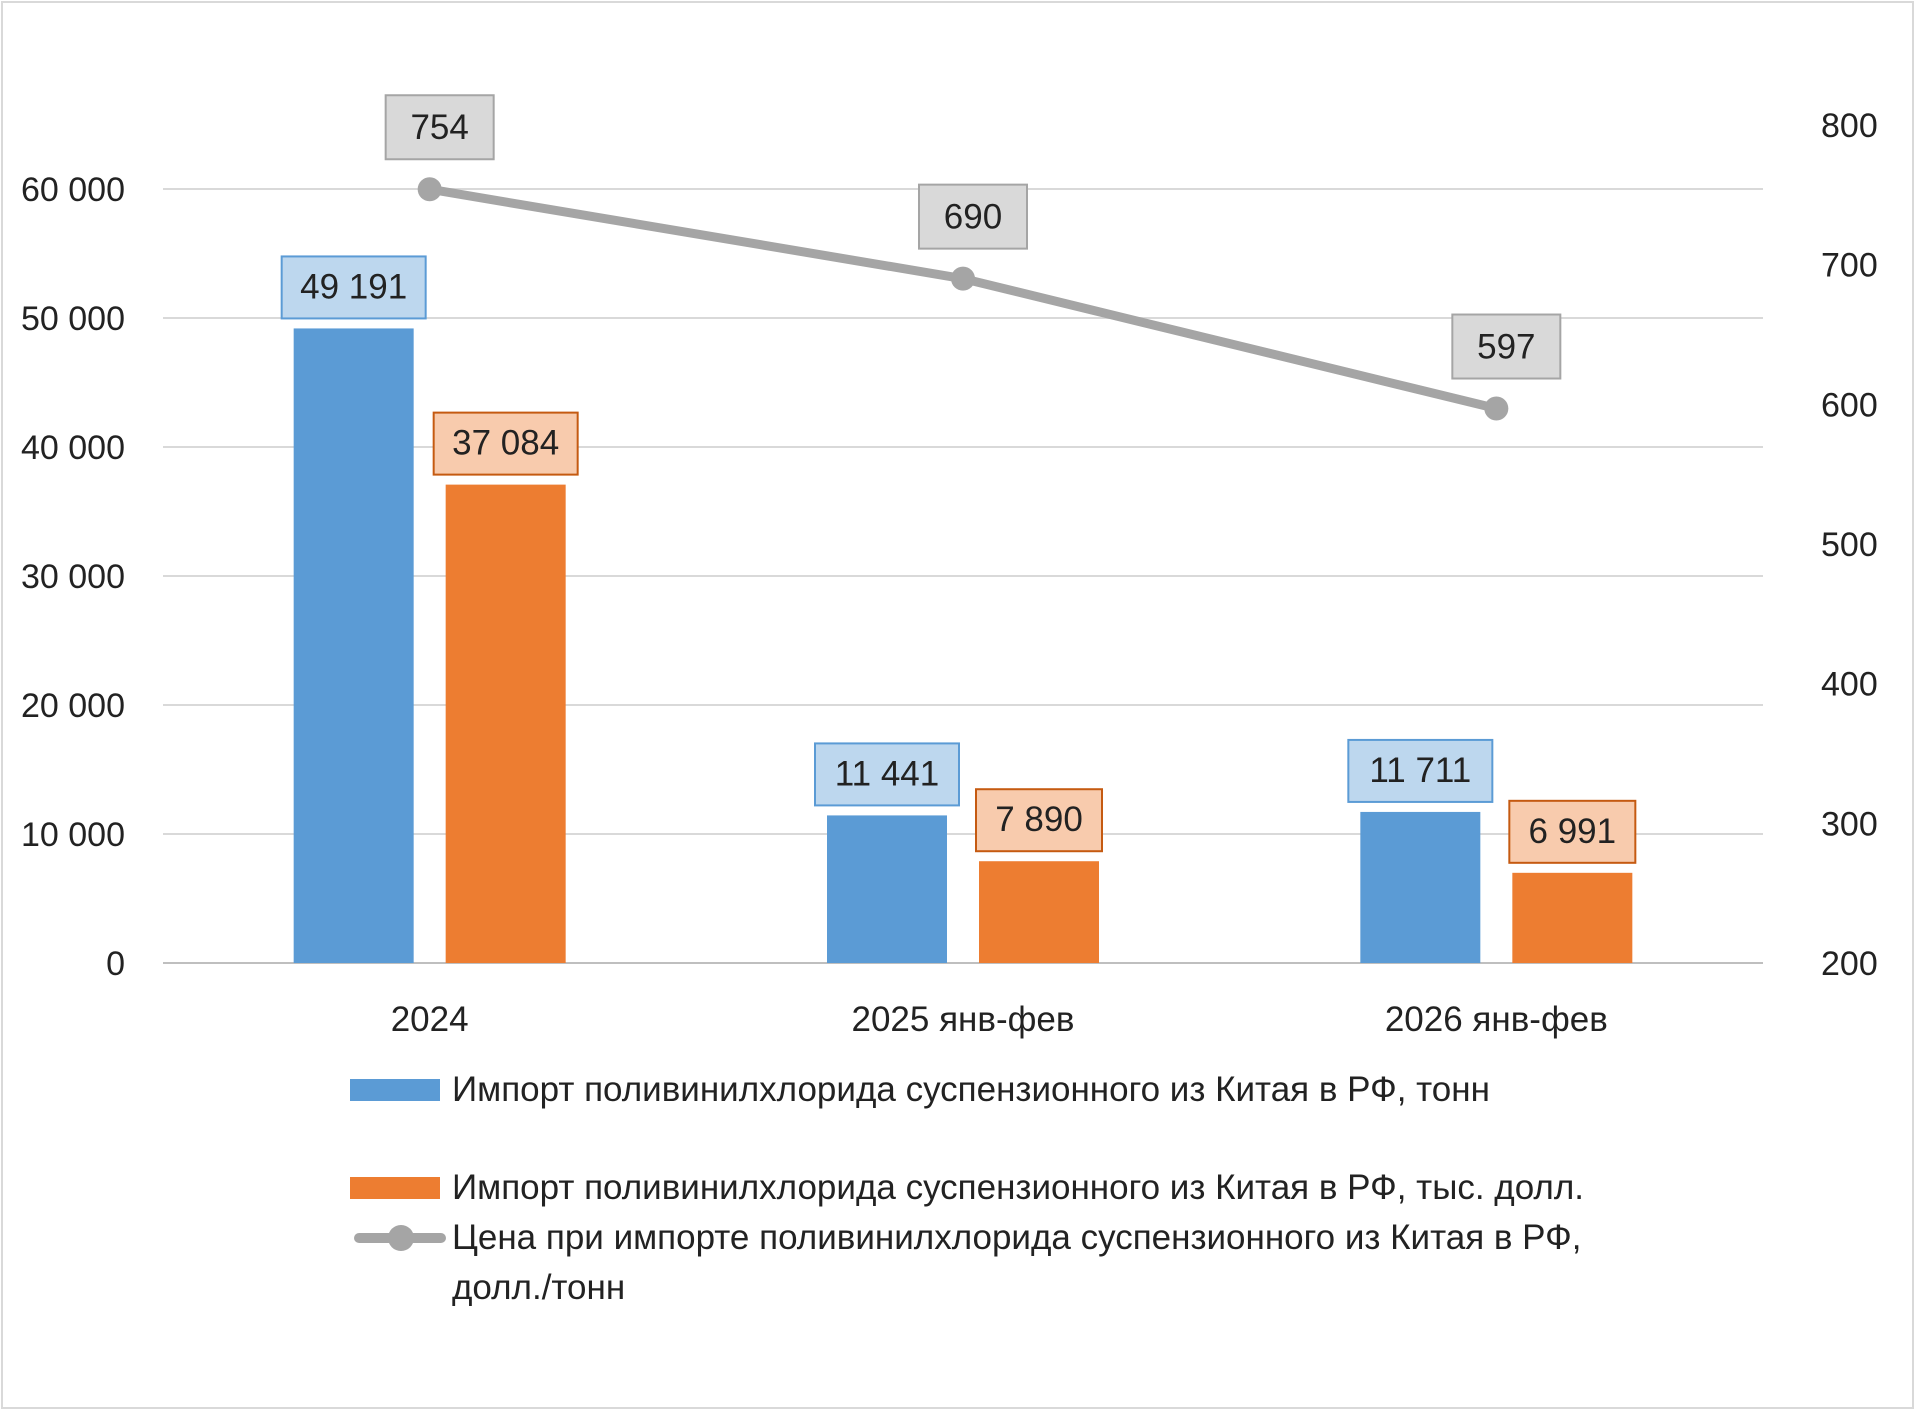 The height and width of the screenshot is (1416, 1917). I want to click on price-line, so click(963, 299).